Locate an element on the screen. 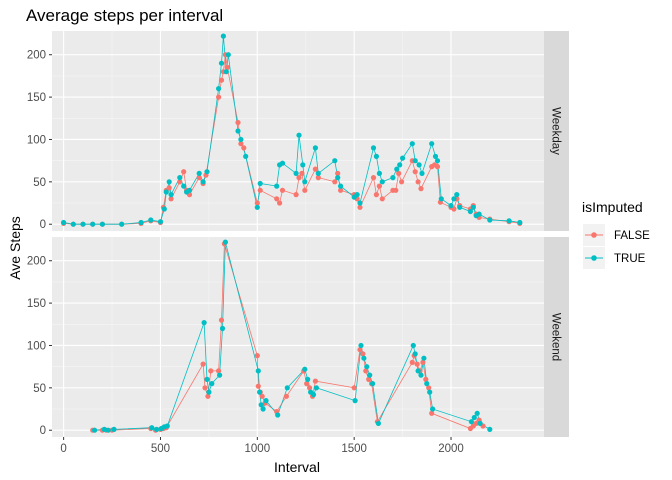  y-axis-title: Ave Steps is located at coordinates (15, 248).